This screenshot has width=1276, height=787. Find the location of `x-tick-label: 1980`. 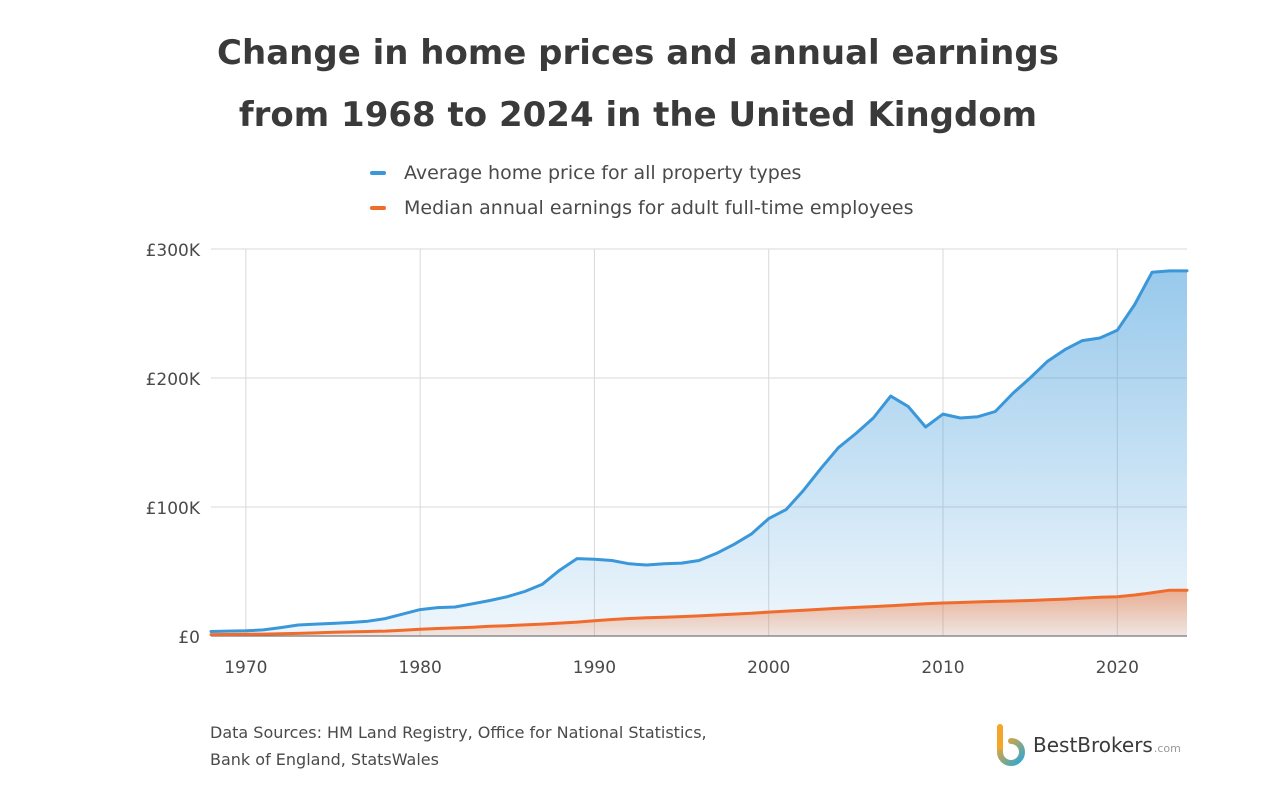

x-tick-label: 1980 is located at coordinates (420, 668).